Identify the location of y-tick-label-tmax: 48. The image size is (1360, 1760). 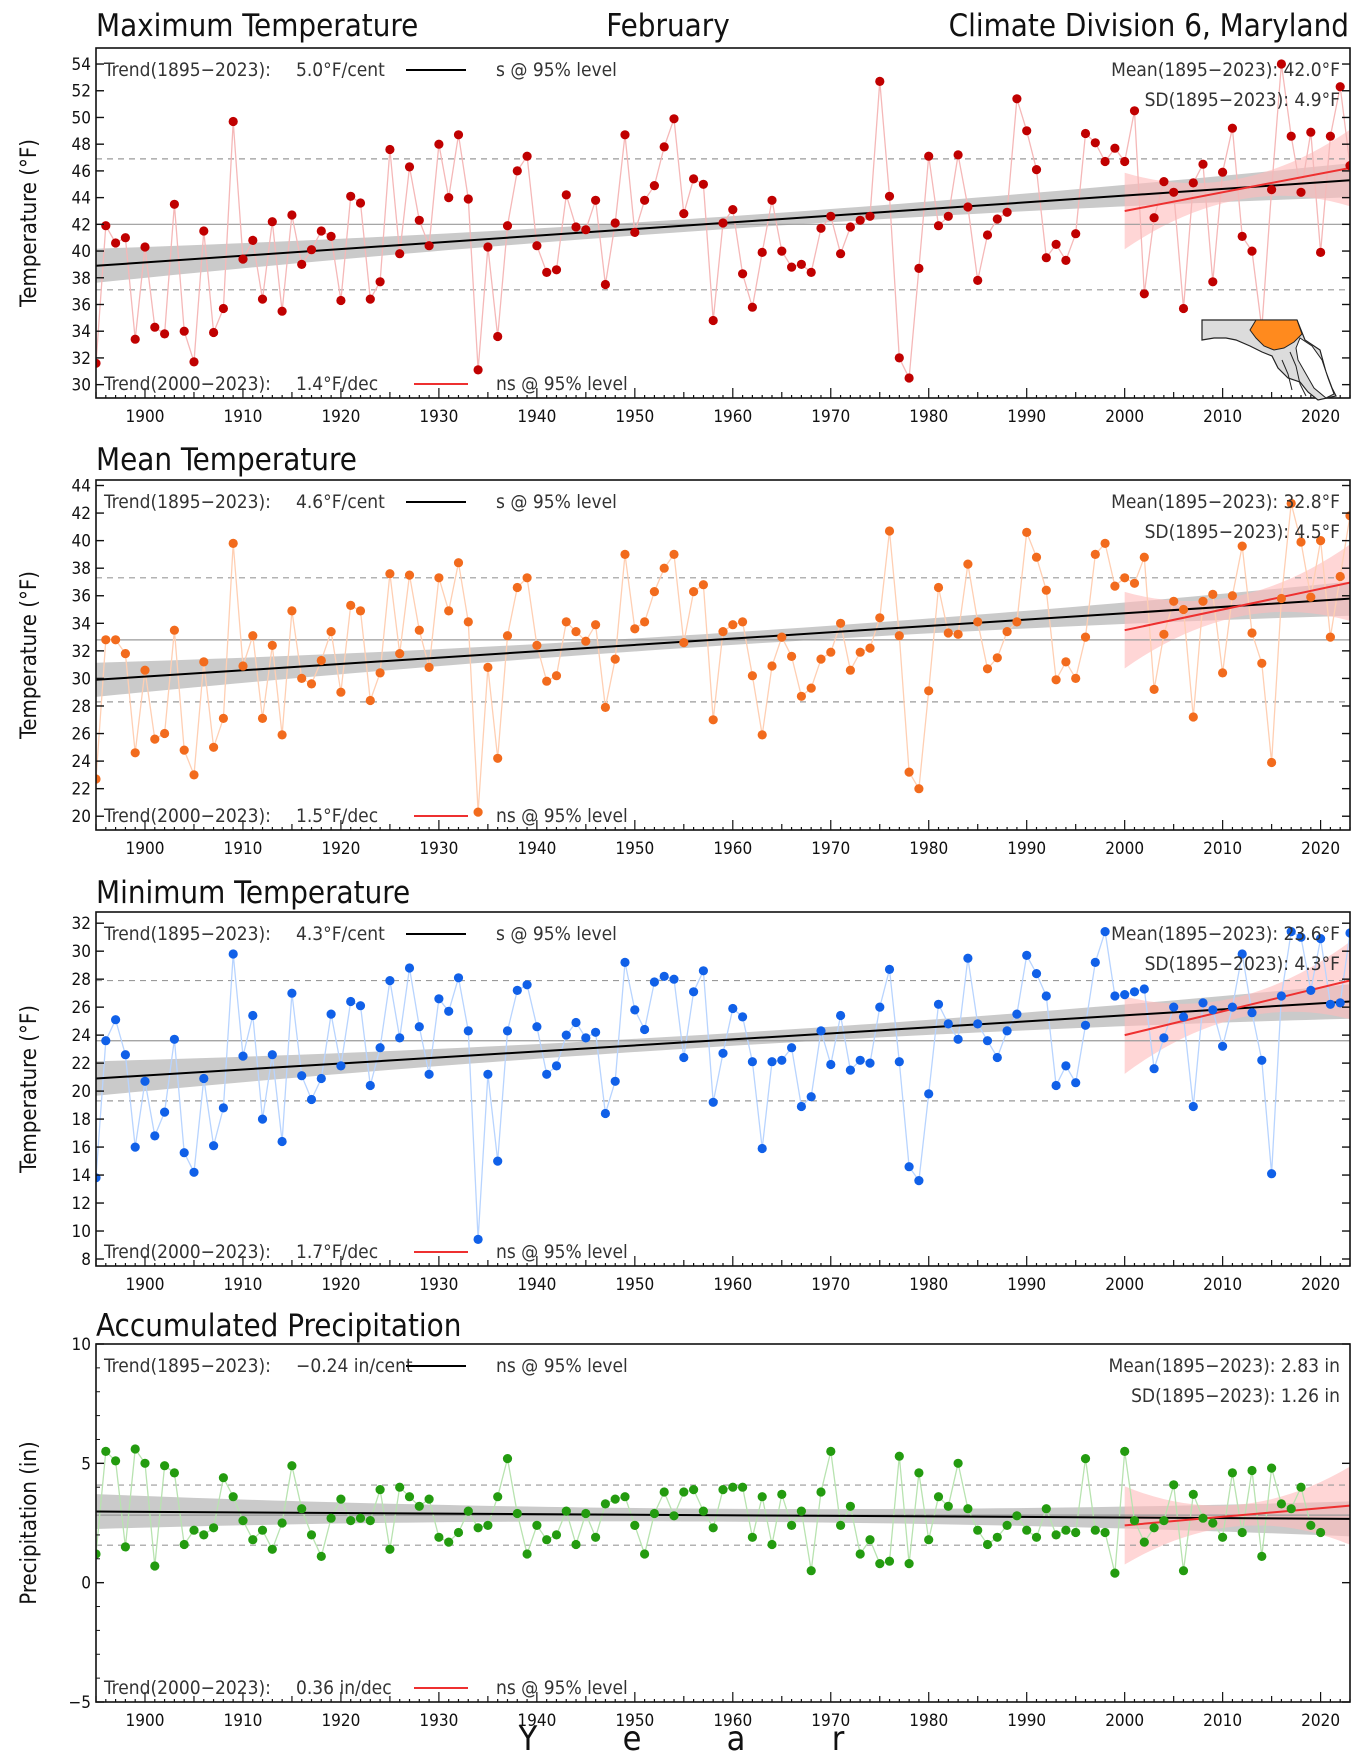
(81, 145).